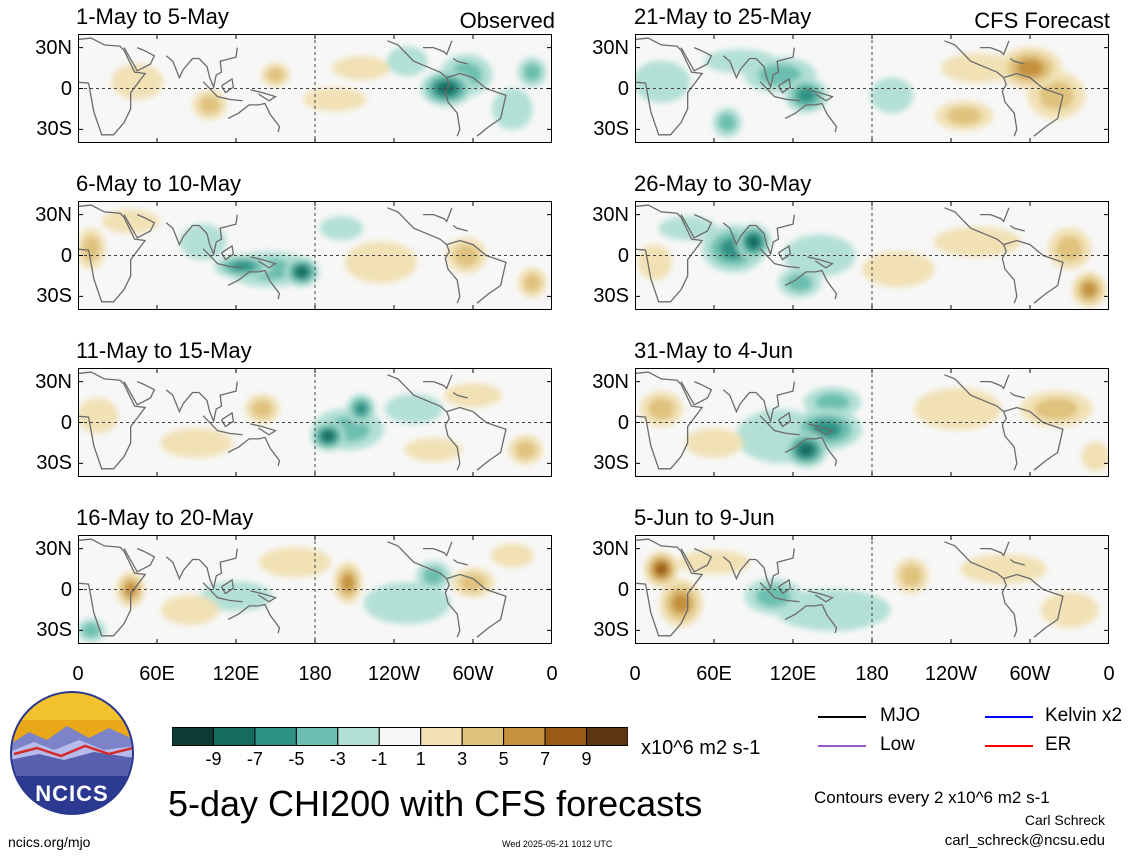  What do you see at coordinates (932, 797) in the screenshot?
I see `contour-note: Contours every 2 x10^6 m2 s-1` at bounding box center [932, 797].